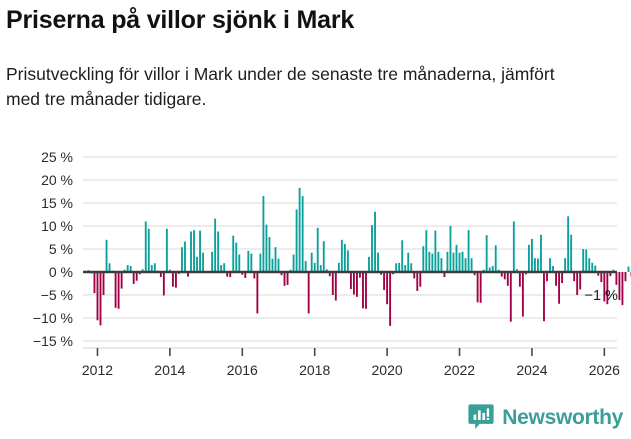 The width and height of the screenshot is (631, 439). I want to click on y-tick-label: 10 %, so click(57, 226).